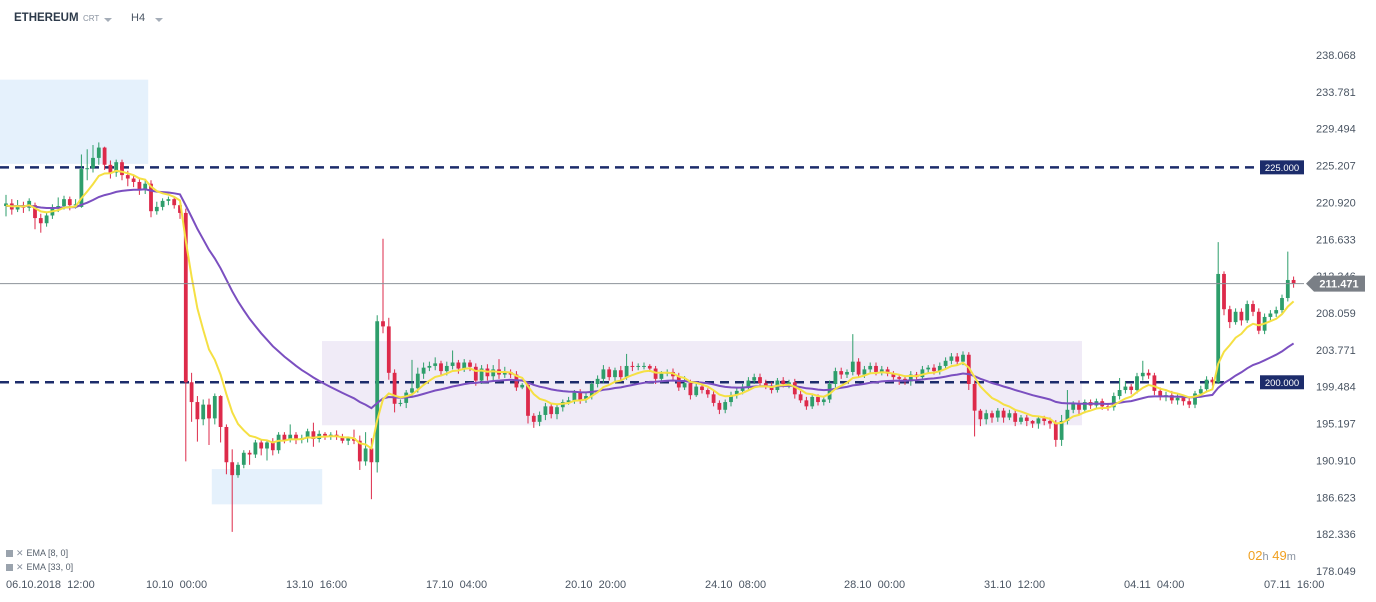  What do you see at coordinates (46, 18) in the screenshot?
I see `symbol-label: ETHEREUM` at bounding box center [46, 18].